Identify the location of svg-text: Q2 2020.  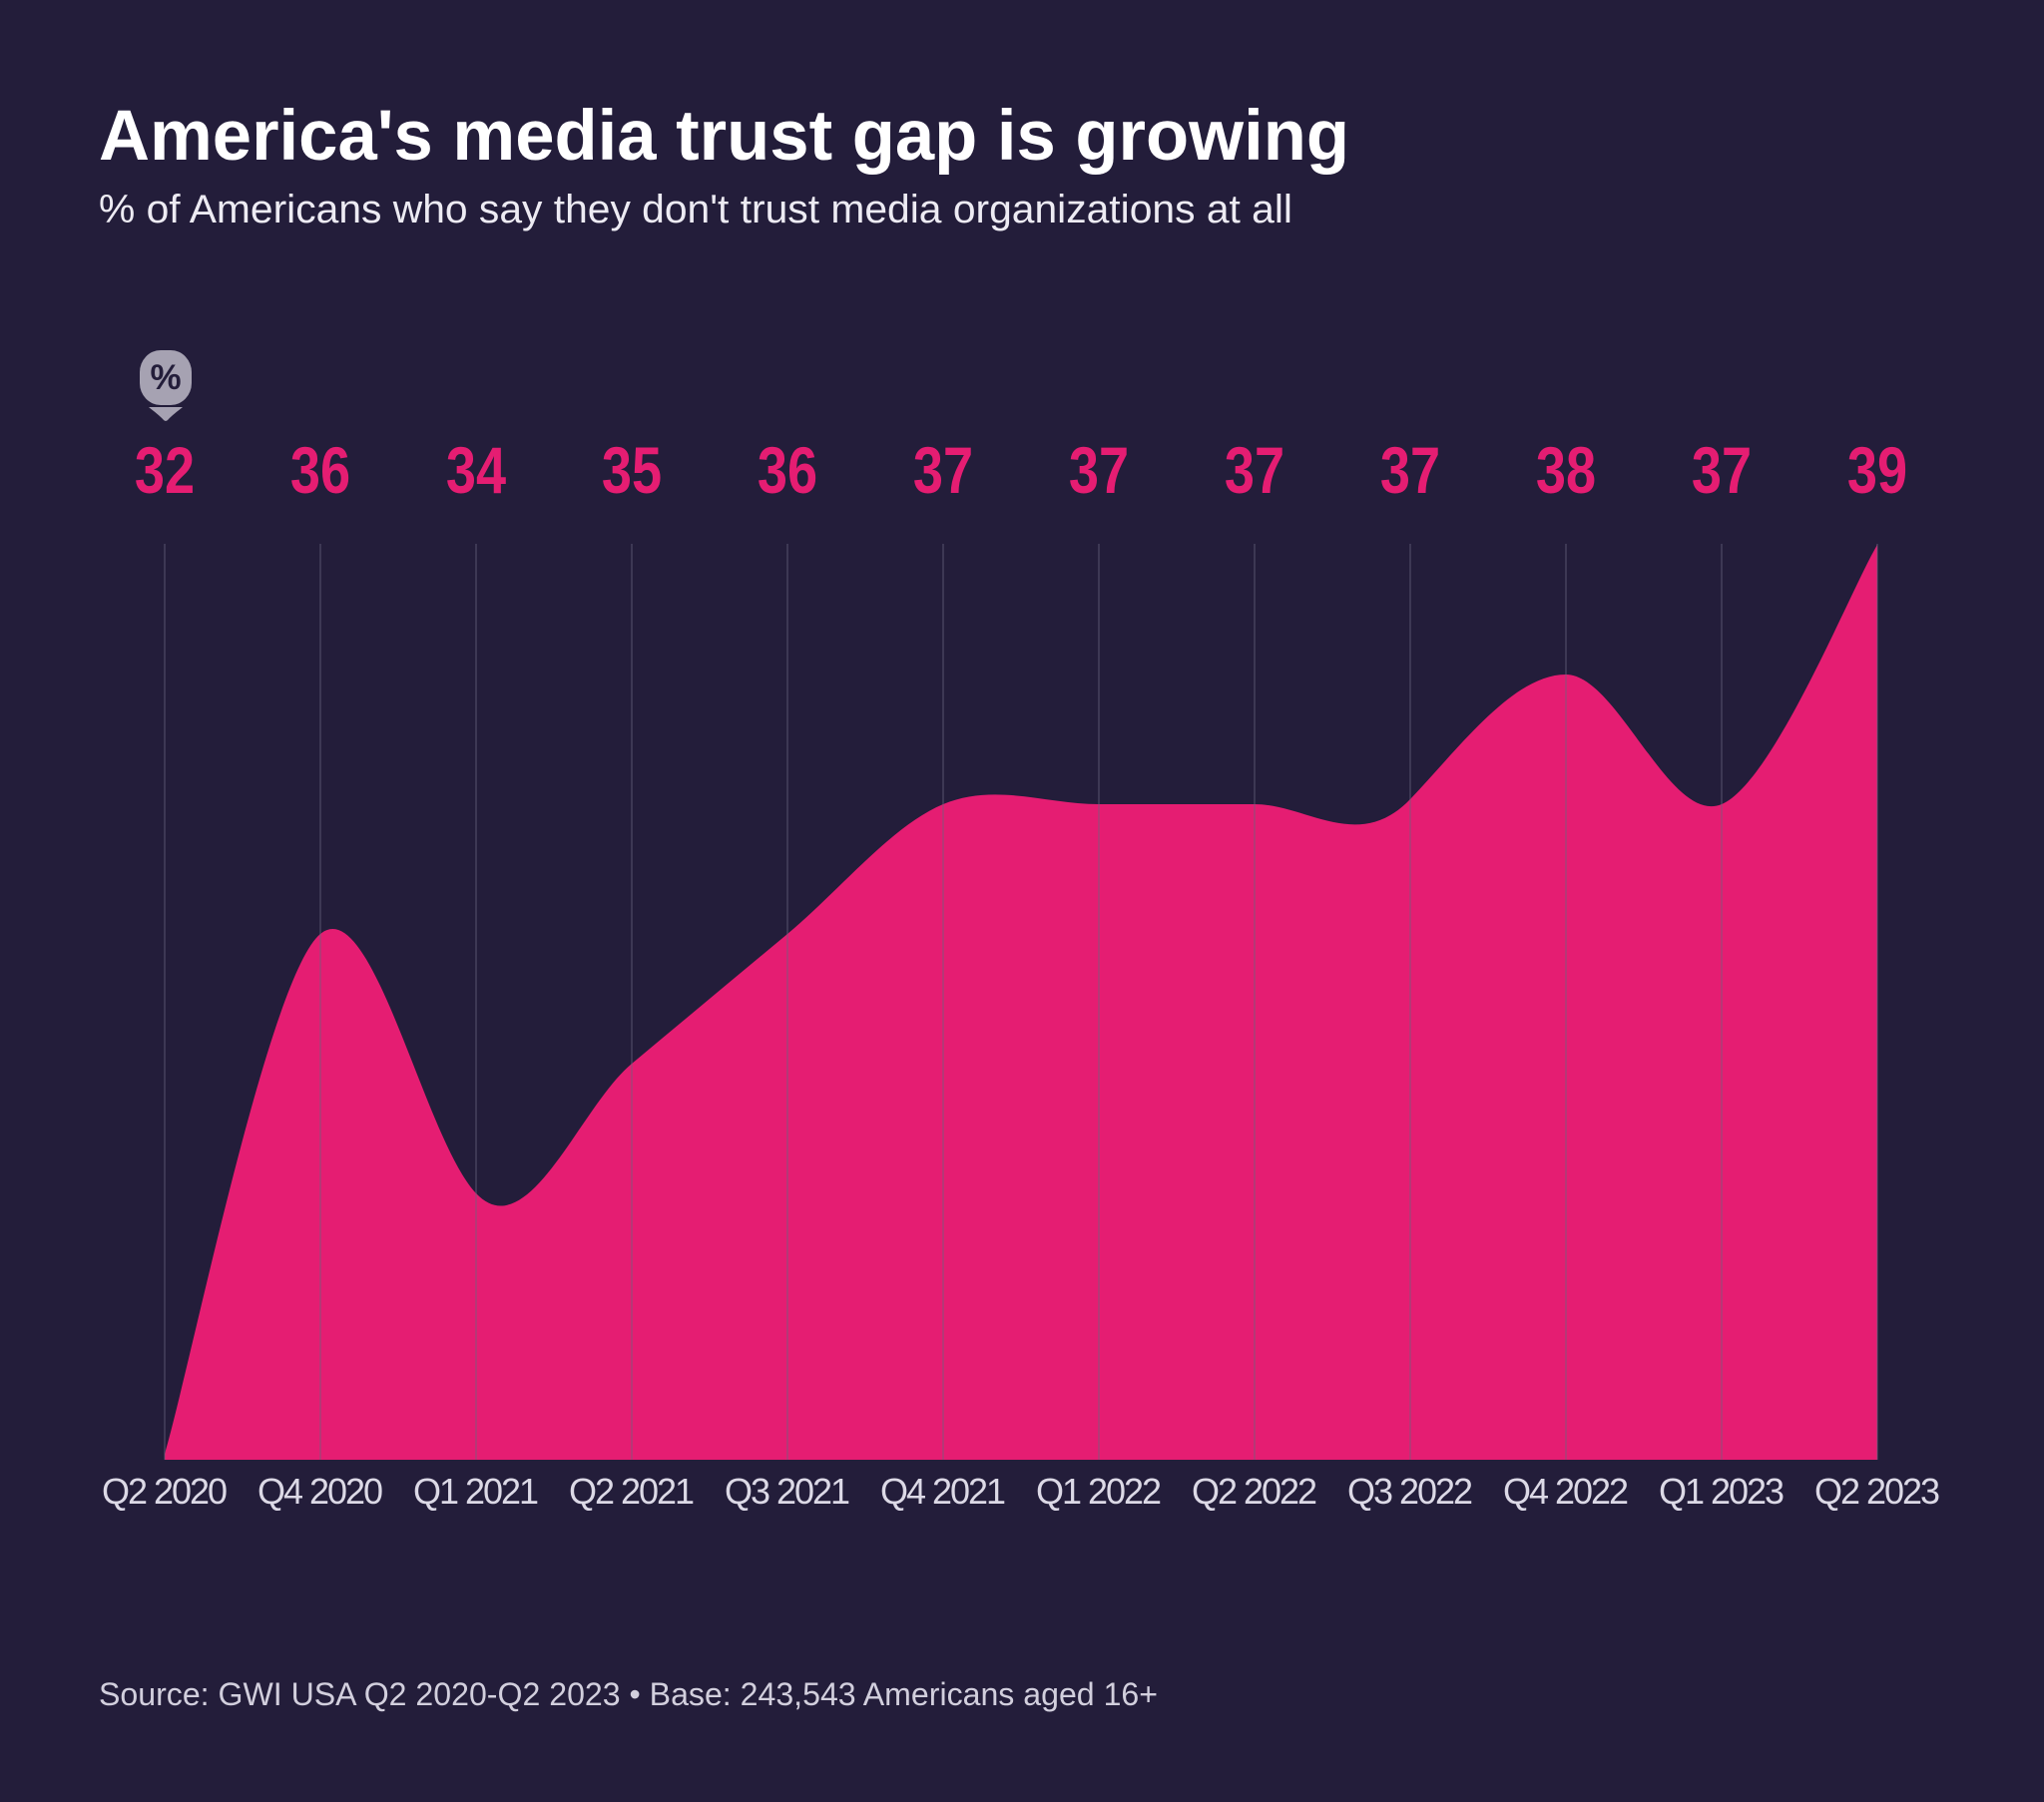
(165, 1491).